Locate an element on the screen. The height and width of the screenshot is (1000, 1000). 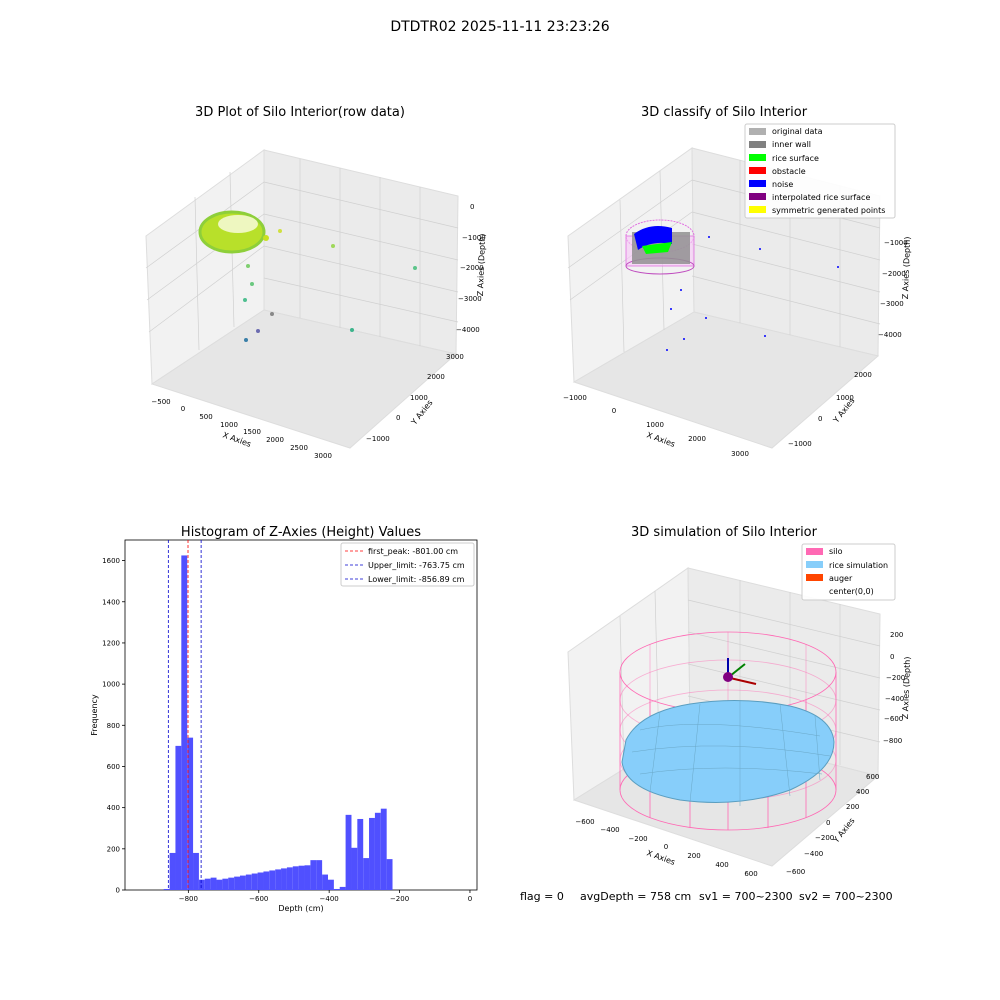
legend-label: original data is located at coordinates (797, 131).